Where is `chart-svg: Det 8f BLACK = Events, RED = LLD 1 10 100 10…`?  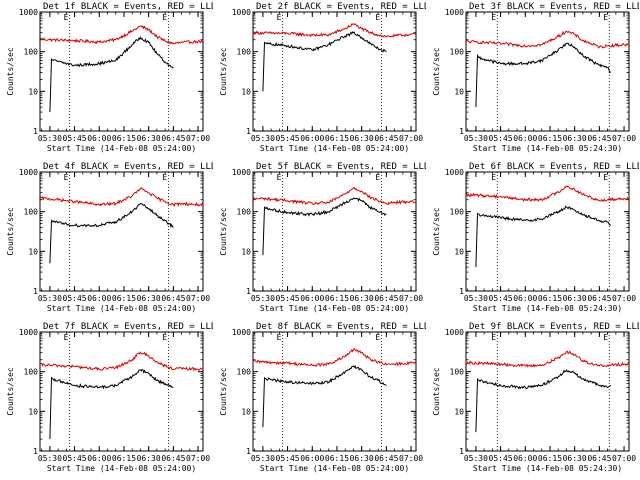 chart-svg: Det 8f BLACK = Events, RED = LLD 1 10 100 10… is located at coordinates (322, 397).